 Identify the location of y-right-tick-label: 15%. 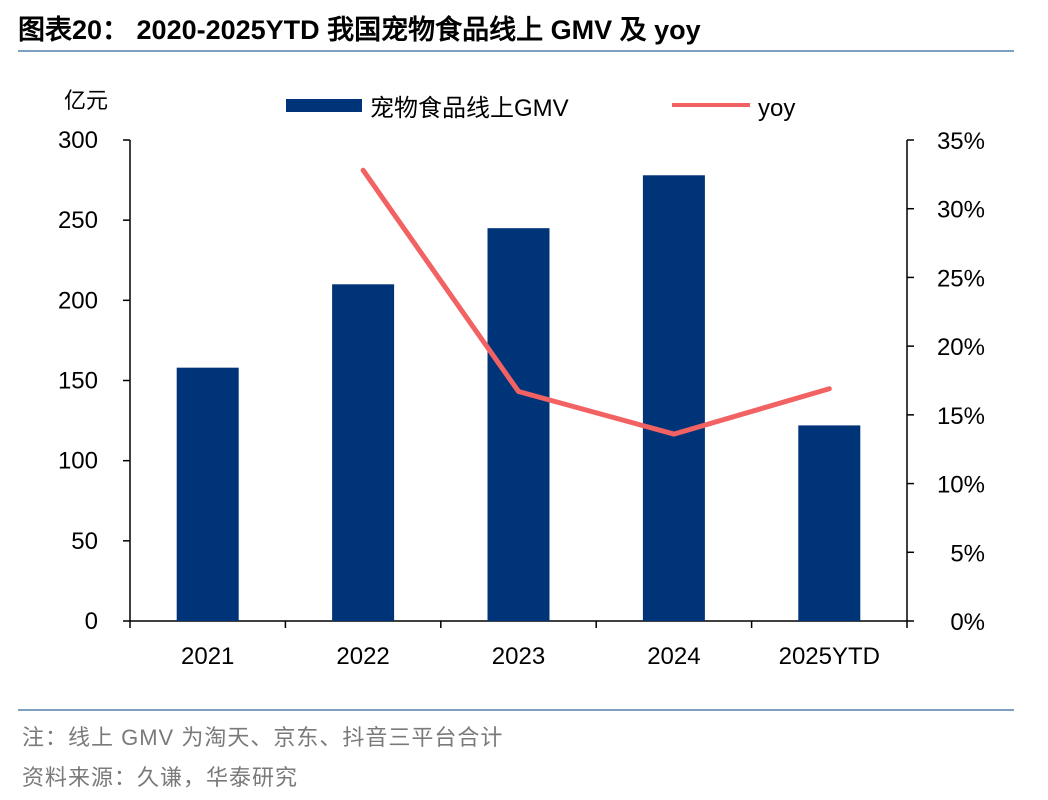
(961, 416).